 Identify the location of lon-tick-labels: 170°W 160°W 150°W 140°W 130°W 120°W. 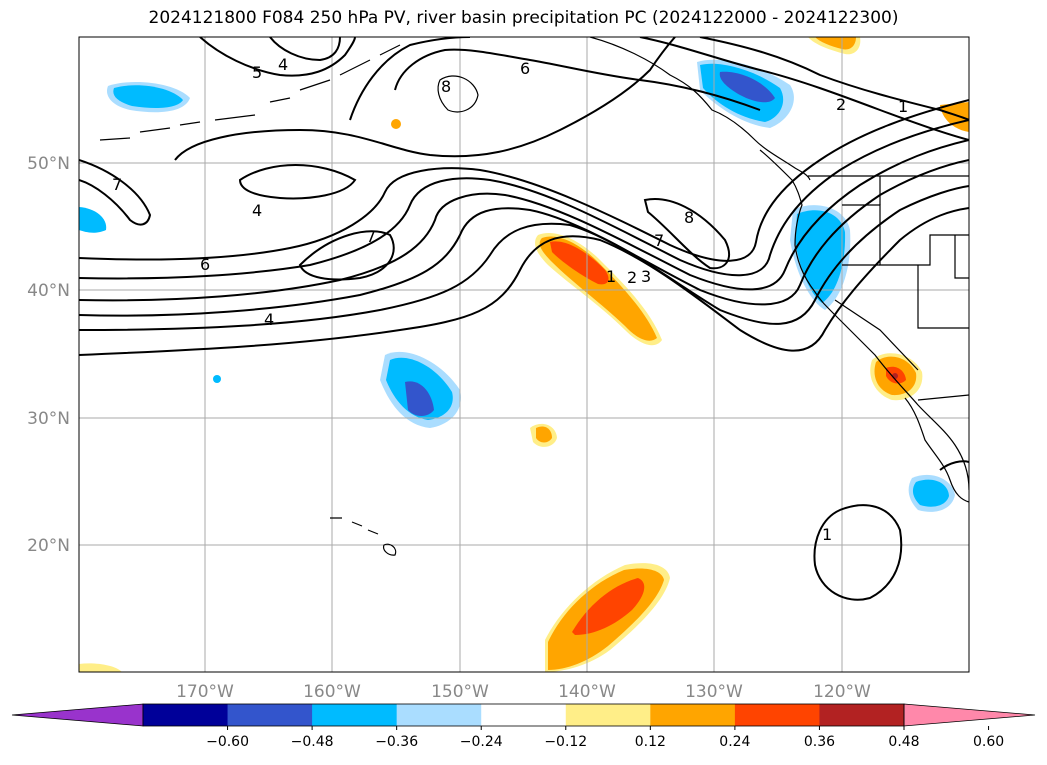
(523, 692).